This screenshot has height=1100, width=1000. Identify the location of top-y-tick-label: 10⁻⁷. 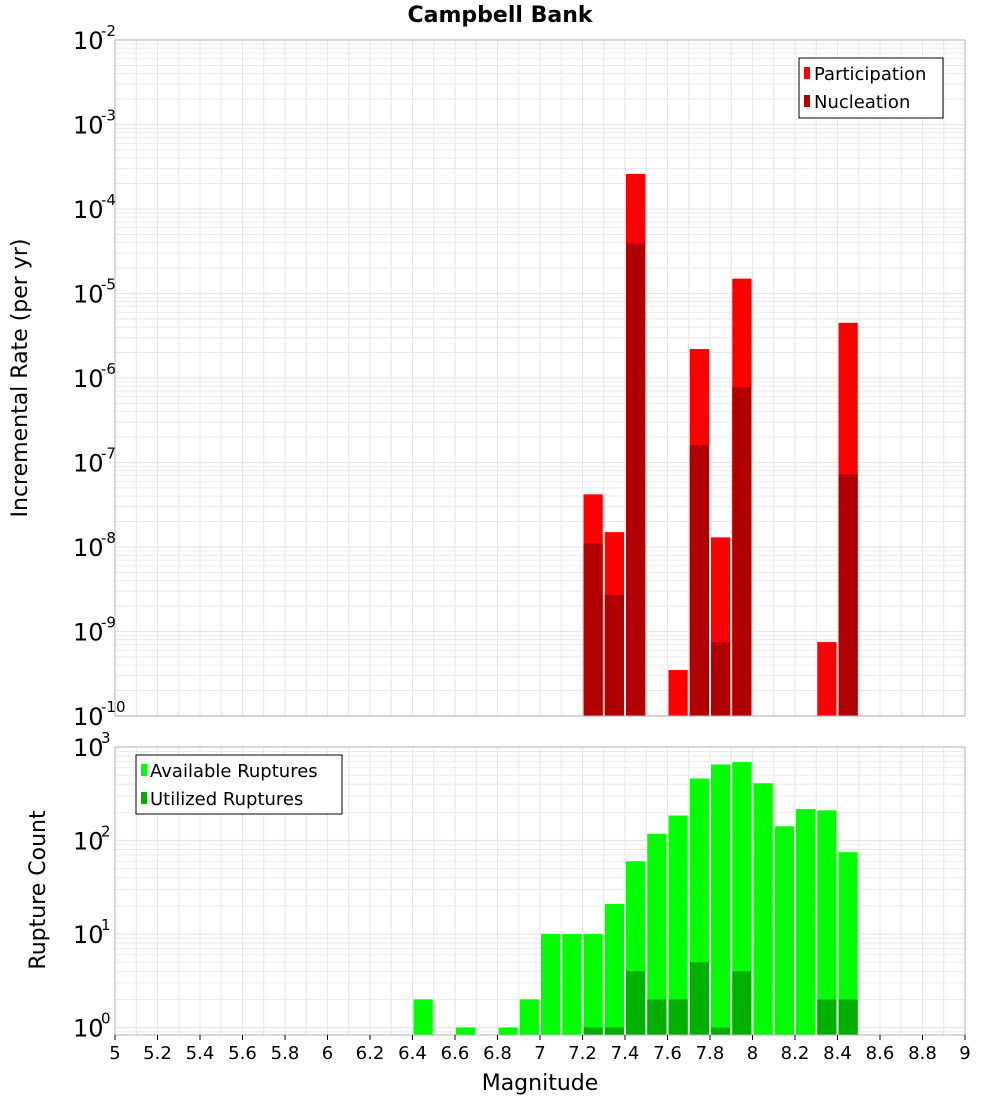
(94, 461).